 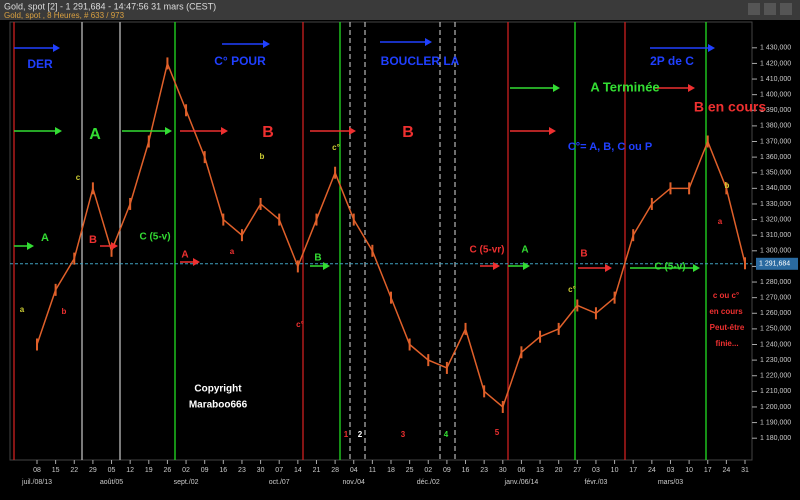 What do you see at coordinates (775, 219) in the screenshot?
I see `y-tick-label: 1 320,000` at bounding box center [775, 219].